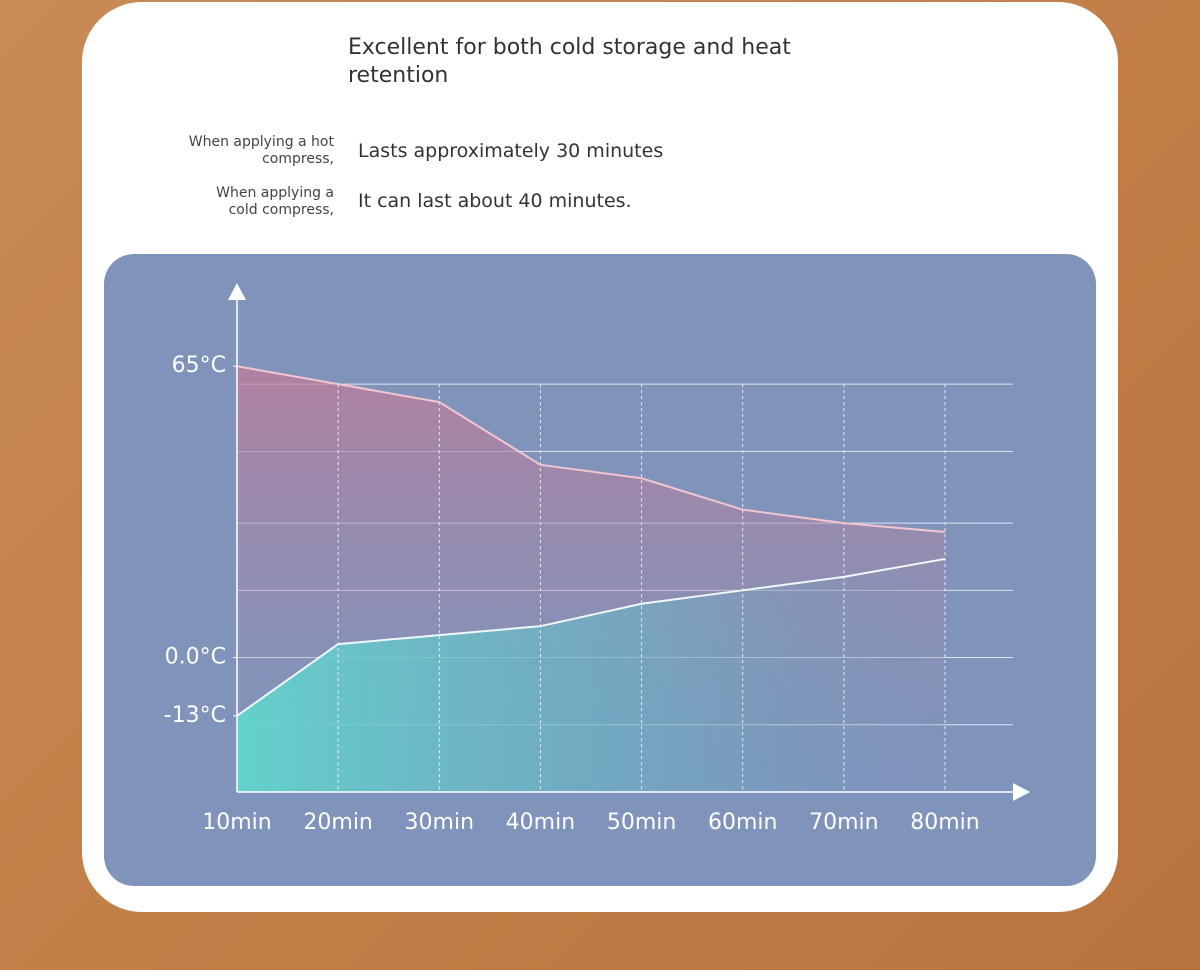 The height and width of the screenshot is (970, 1200). What do you see at coordinates (195, 657) in the screenshot?
I see `y-tick-label: 0.0°C` at bounding box center [195, 657].